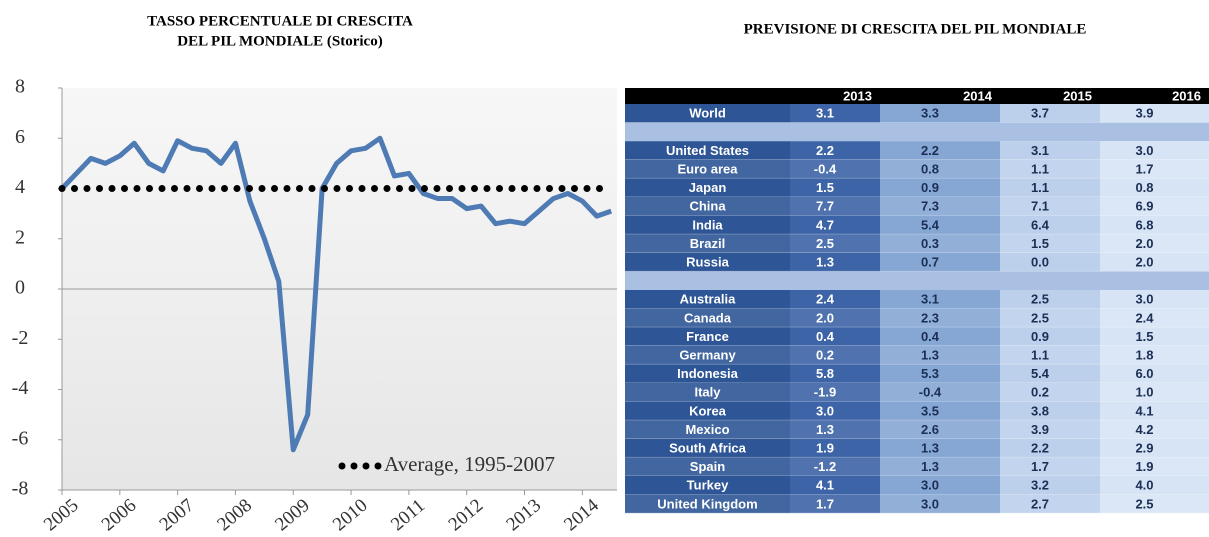 This screenshot has width=1209, height=537. What do you see at coordinates (825, 410) in the screenshot?
I see `cell-value: 3.0` at bounding box center [825, 410].